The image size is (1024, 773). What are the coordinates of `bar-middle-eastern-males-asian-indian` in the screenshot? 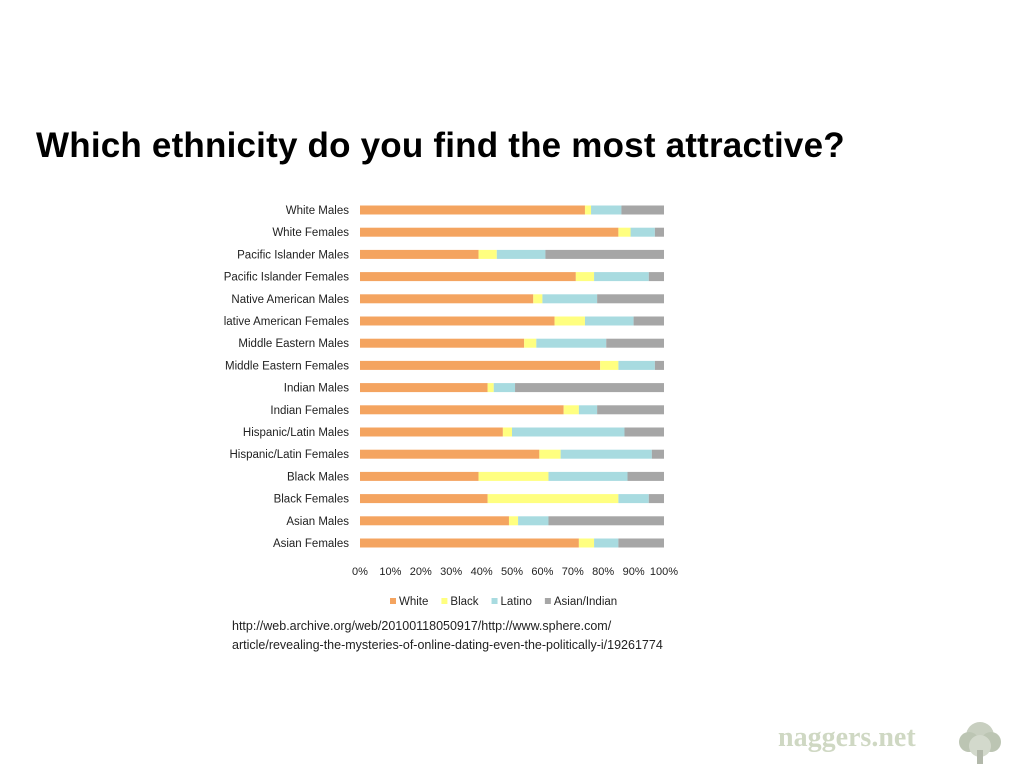 It's located at (635, 343).